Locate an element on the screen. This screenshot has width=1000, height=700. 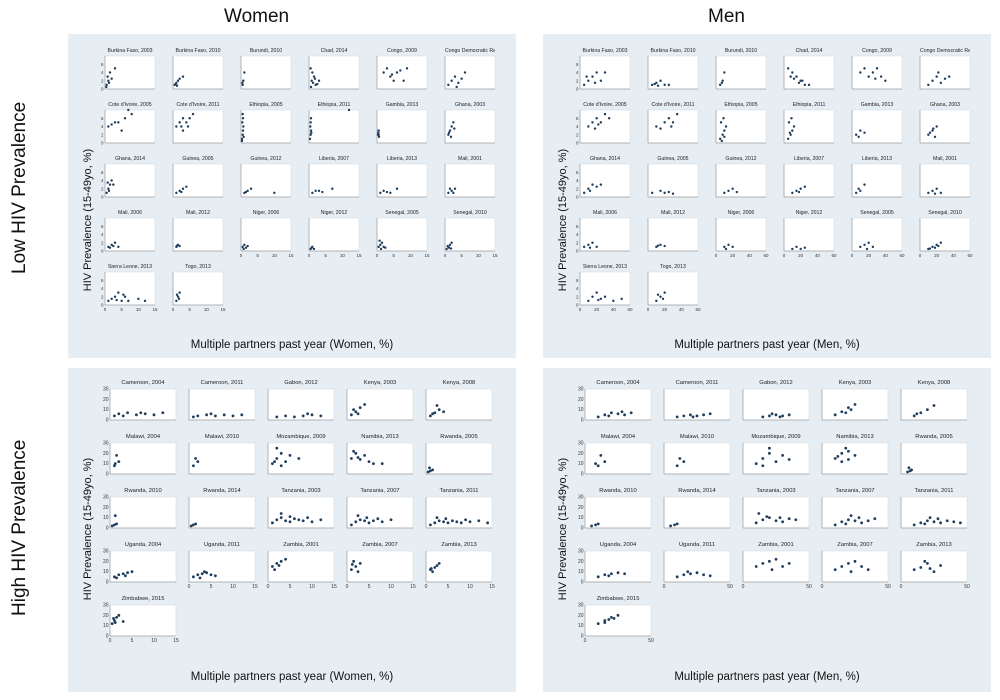
subplot: Uganda, 2004 0 10 20 30 is located at coordinates (141, 567).